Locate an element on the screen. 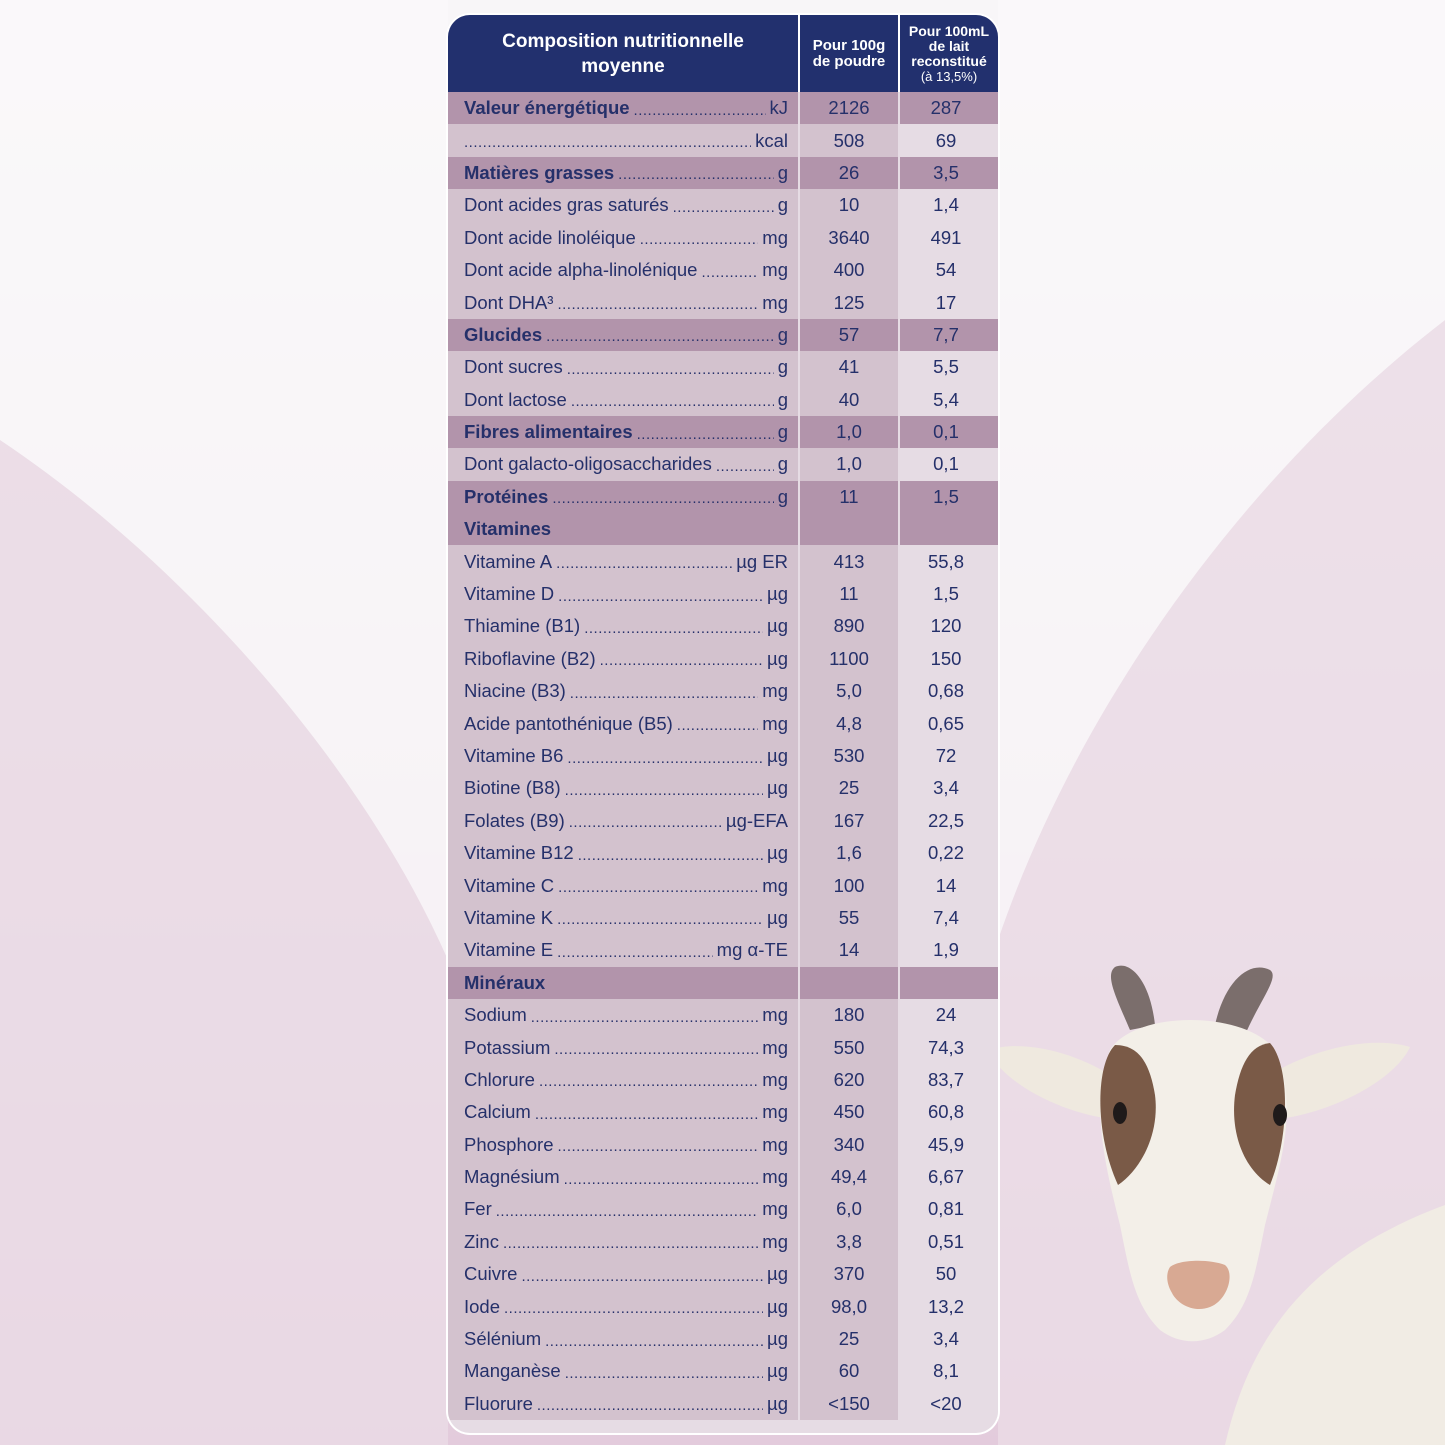 This screenshot has width=1445, height=1445. value-per-100ml: 0,81 is located at coordinates (945, 1209).